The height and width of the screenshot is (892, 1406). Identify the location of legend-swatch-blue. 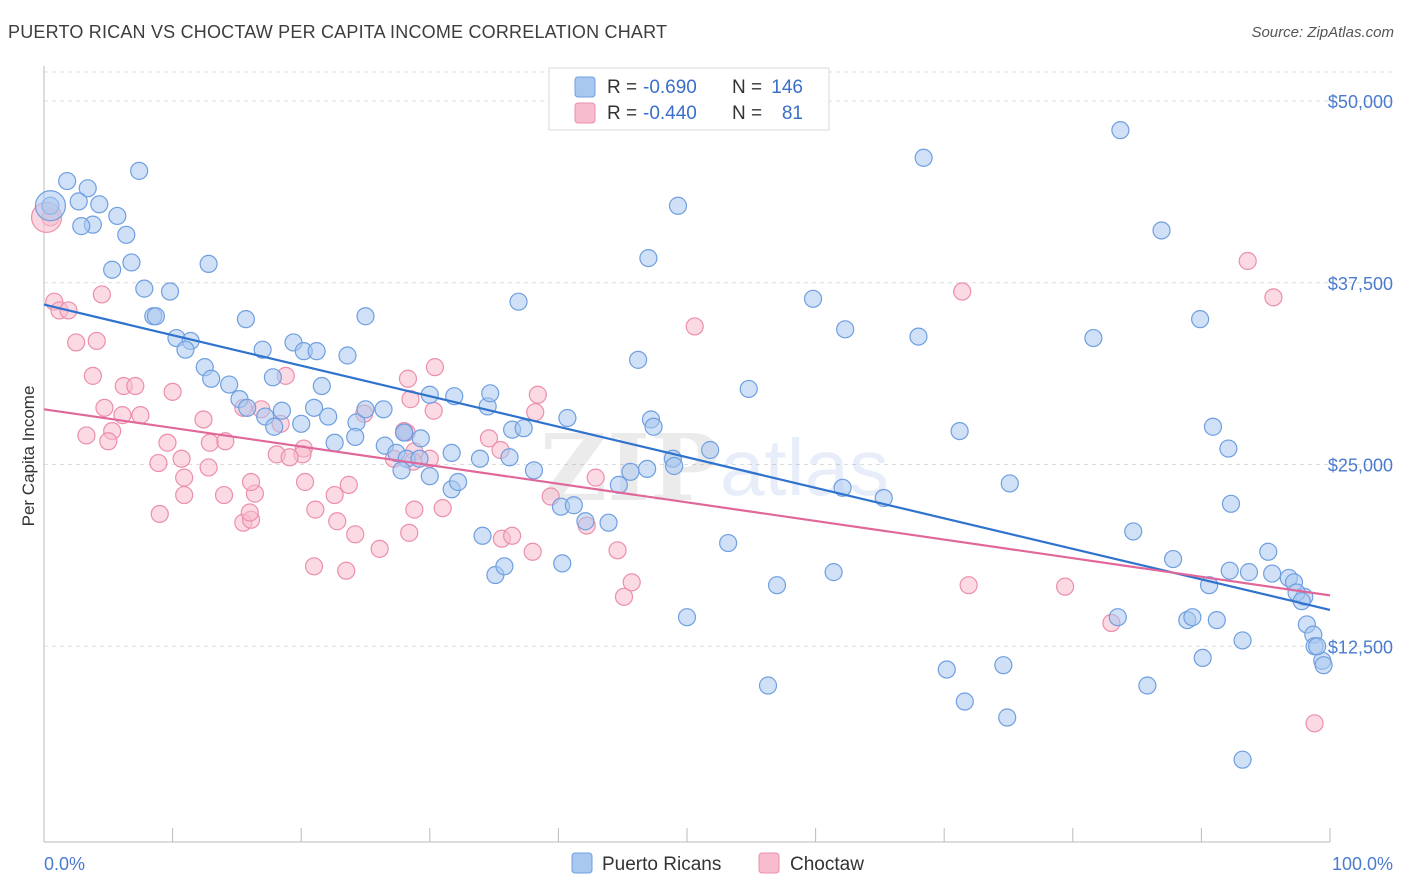
(585, 87).